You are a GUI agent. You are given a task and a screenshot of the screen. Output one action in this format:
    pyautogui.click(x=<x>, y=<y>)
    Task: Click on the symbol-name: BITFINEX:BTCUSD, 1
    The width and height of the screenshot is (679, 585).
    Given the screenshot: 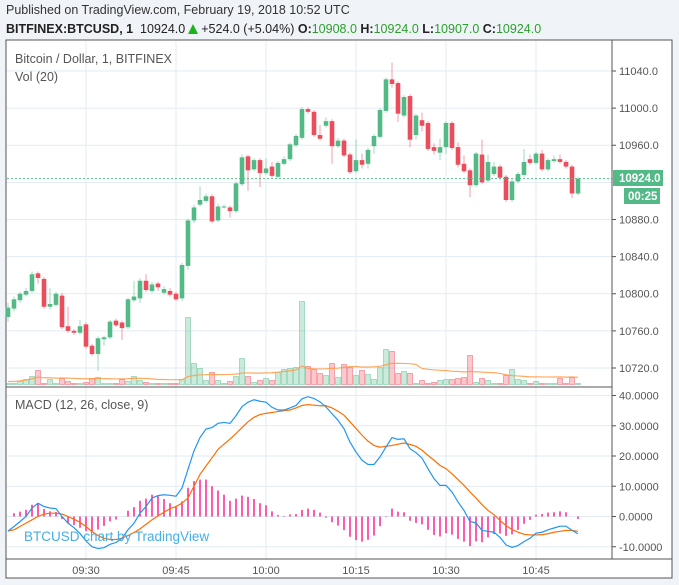 What is the action you would take?
    pyautogui.click(x=70, y=29)
    